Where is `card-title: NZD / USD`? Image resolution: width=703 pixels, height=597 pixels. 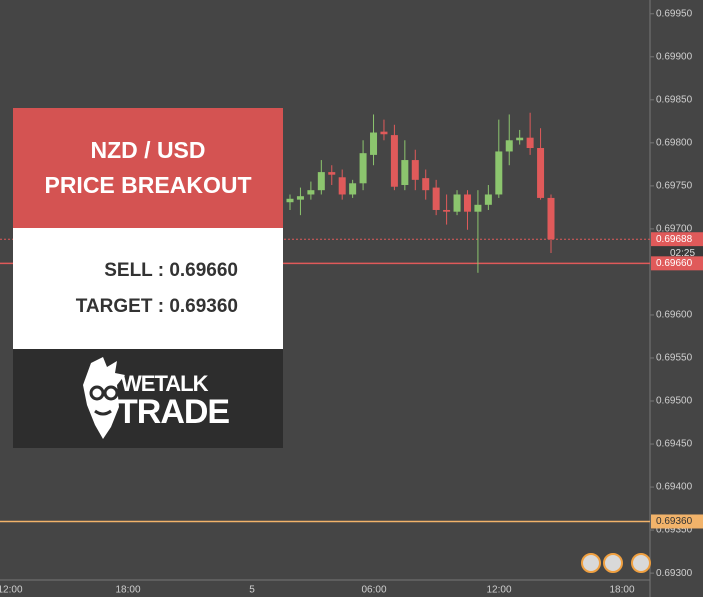
card-title: NZD / USD is located at coordinates (148, 150).